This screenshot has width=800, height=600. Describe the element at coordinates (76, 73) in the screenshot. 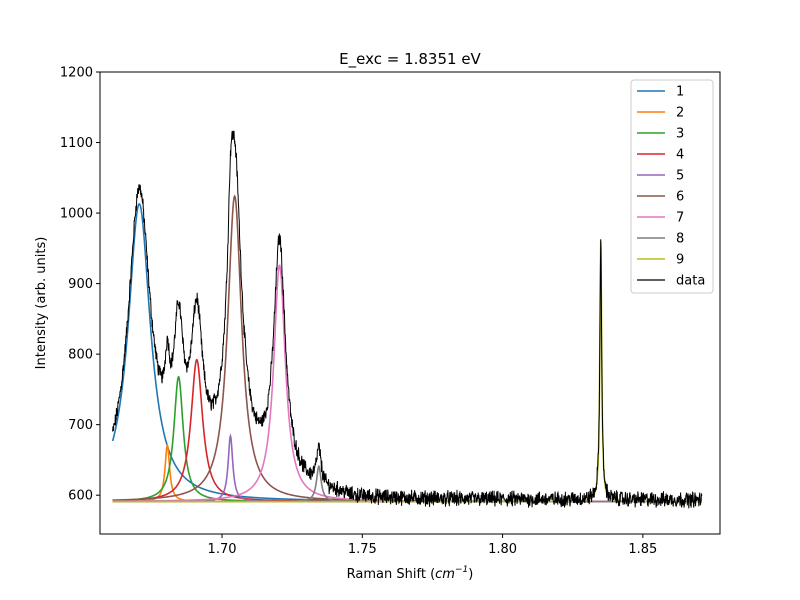

I see `y-tick-label: 1200` at that location.